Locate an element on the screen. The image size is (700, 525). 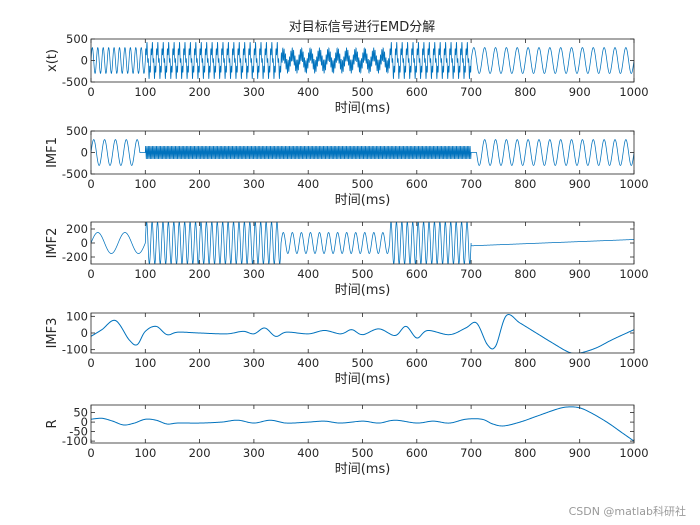
y-axis-label: R is located at coordinates (52, 423).